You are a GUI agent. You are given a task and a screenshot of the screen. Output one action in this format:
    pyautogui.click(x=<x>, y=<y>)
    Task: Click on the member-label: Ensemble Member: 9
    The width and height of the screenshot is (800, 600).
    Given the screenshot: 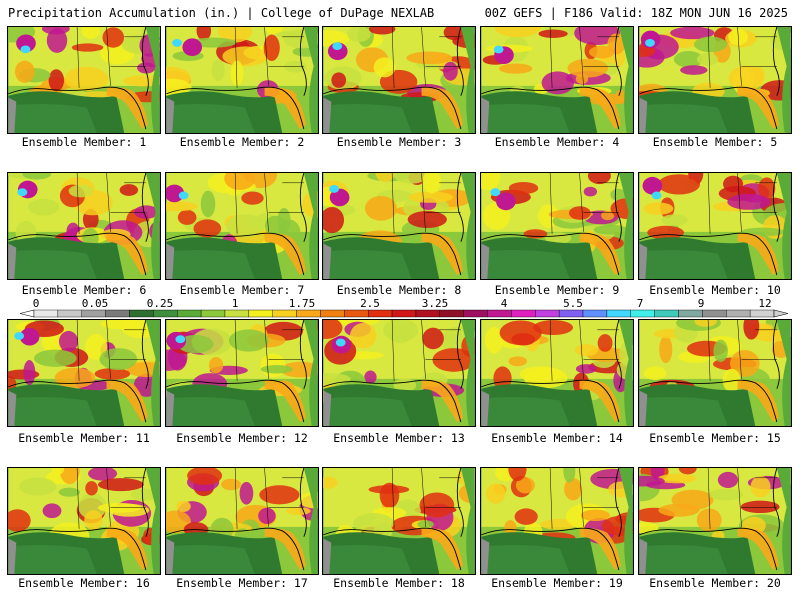 What is the action you would take?
    pyautogui.click(x=557, y=290)
    